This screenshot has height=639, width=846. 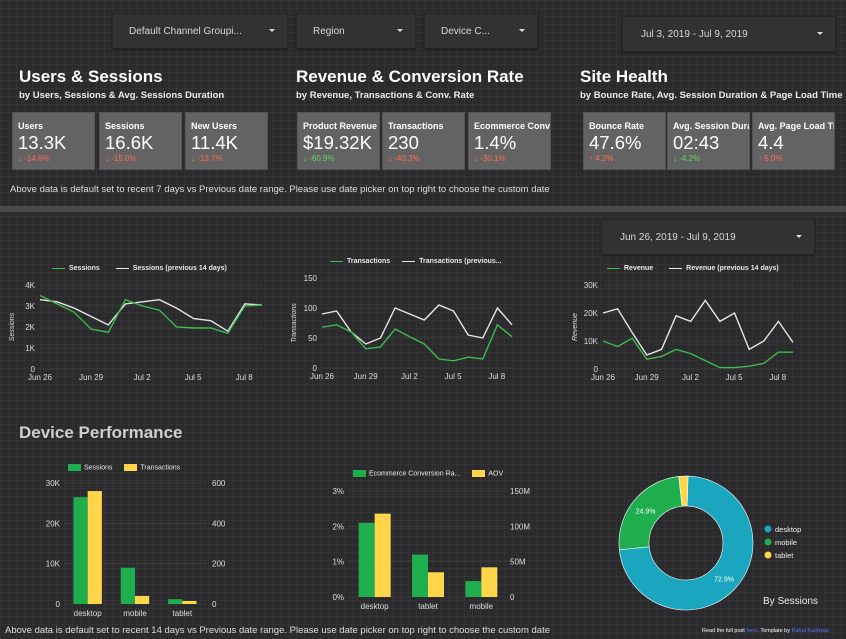 What do you see at coordinates (639, 268) in the screenshot?
I see `legend-label: Revenue` at bounding box center [639, 268].